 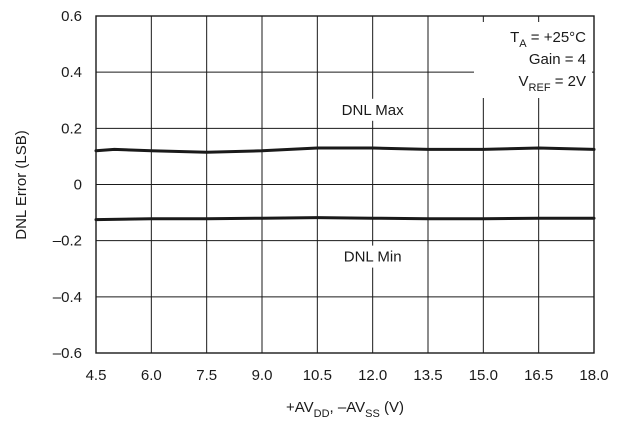 I want to click on y-tick-label: –0.2, so click(x=67, y=241).